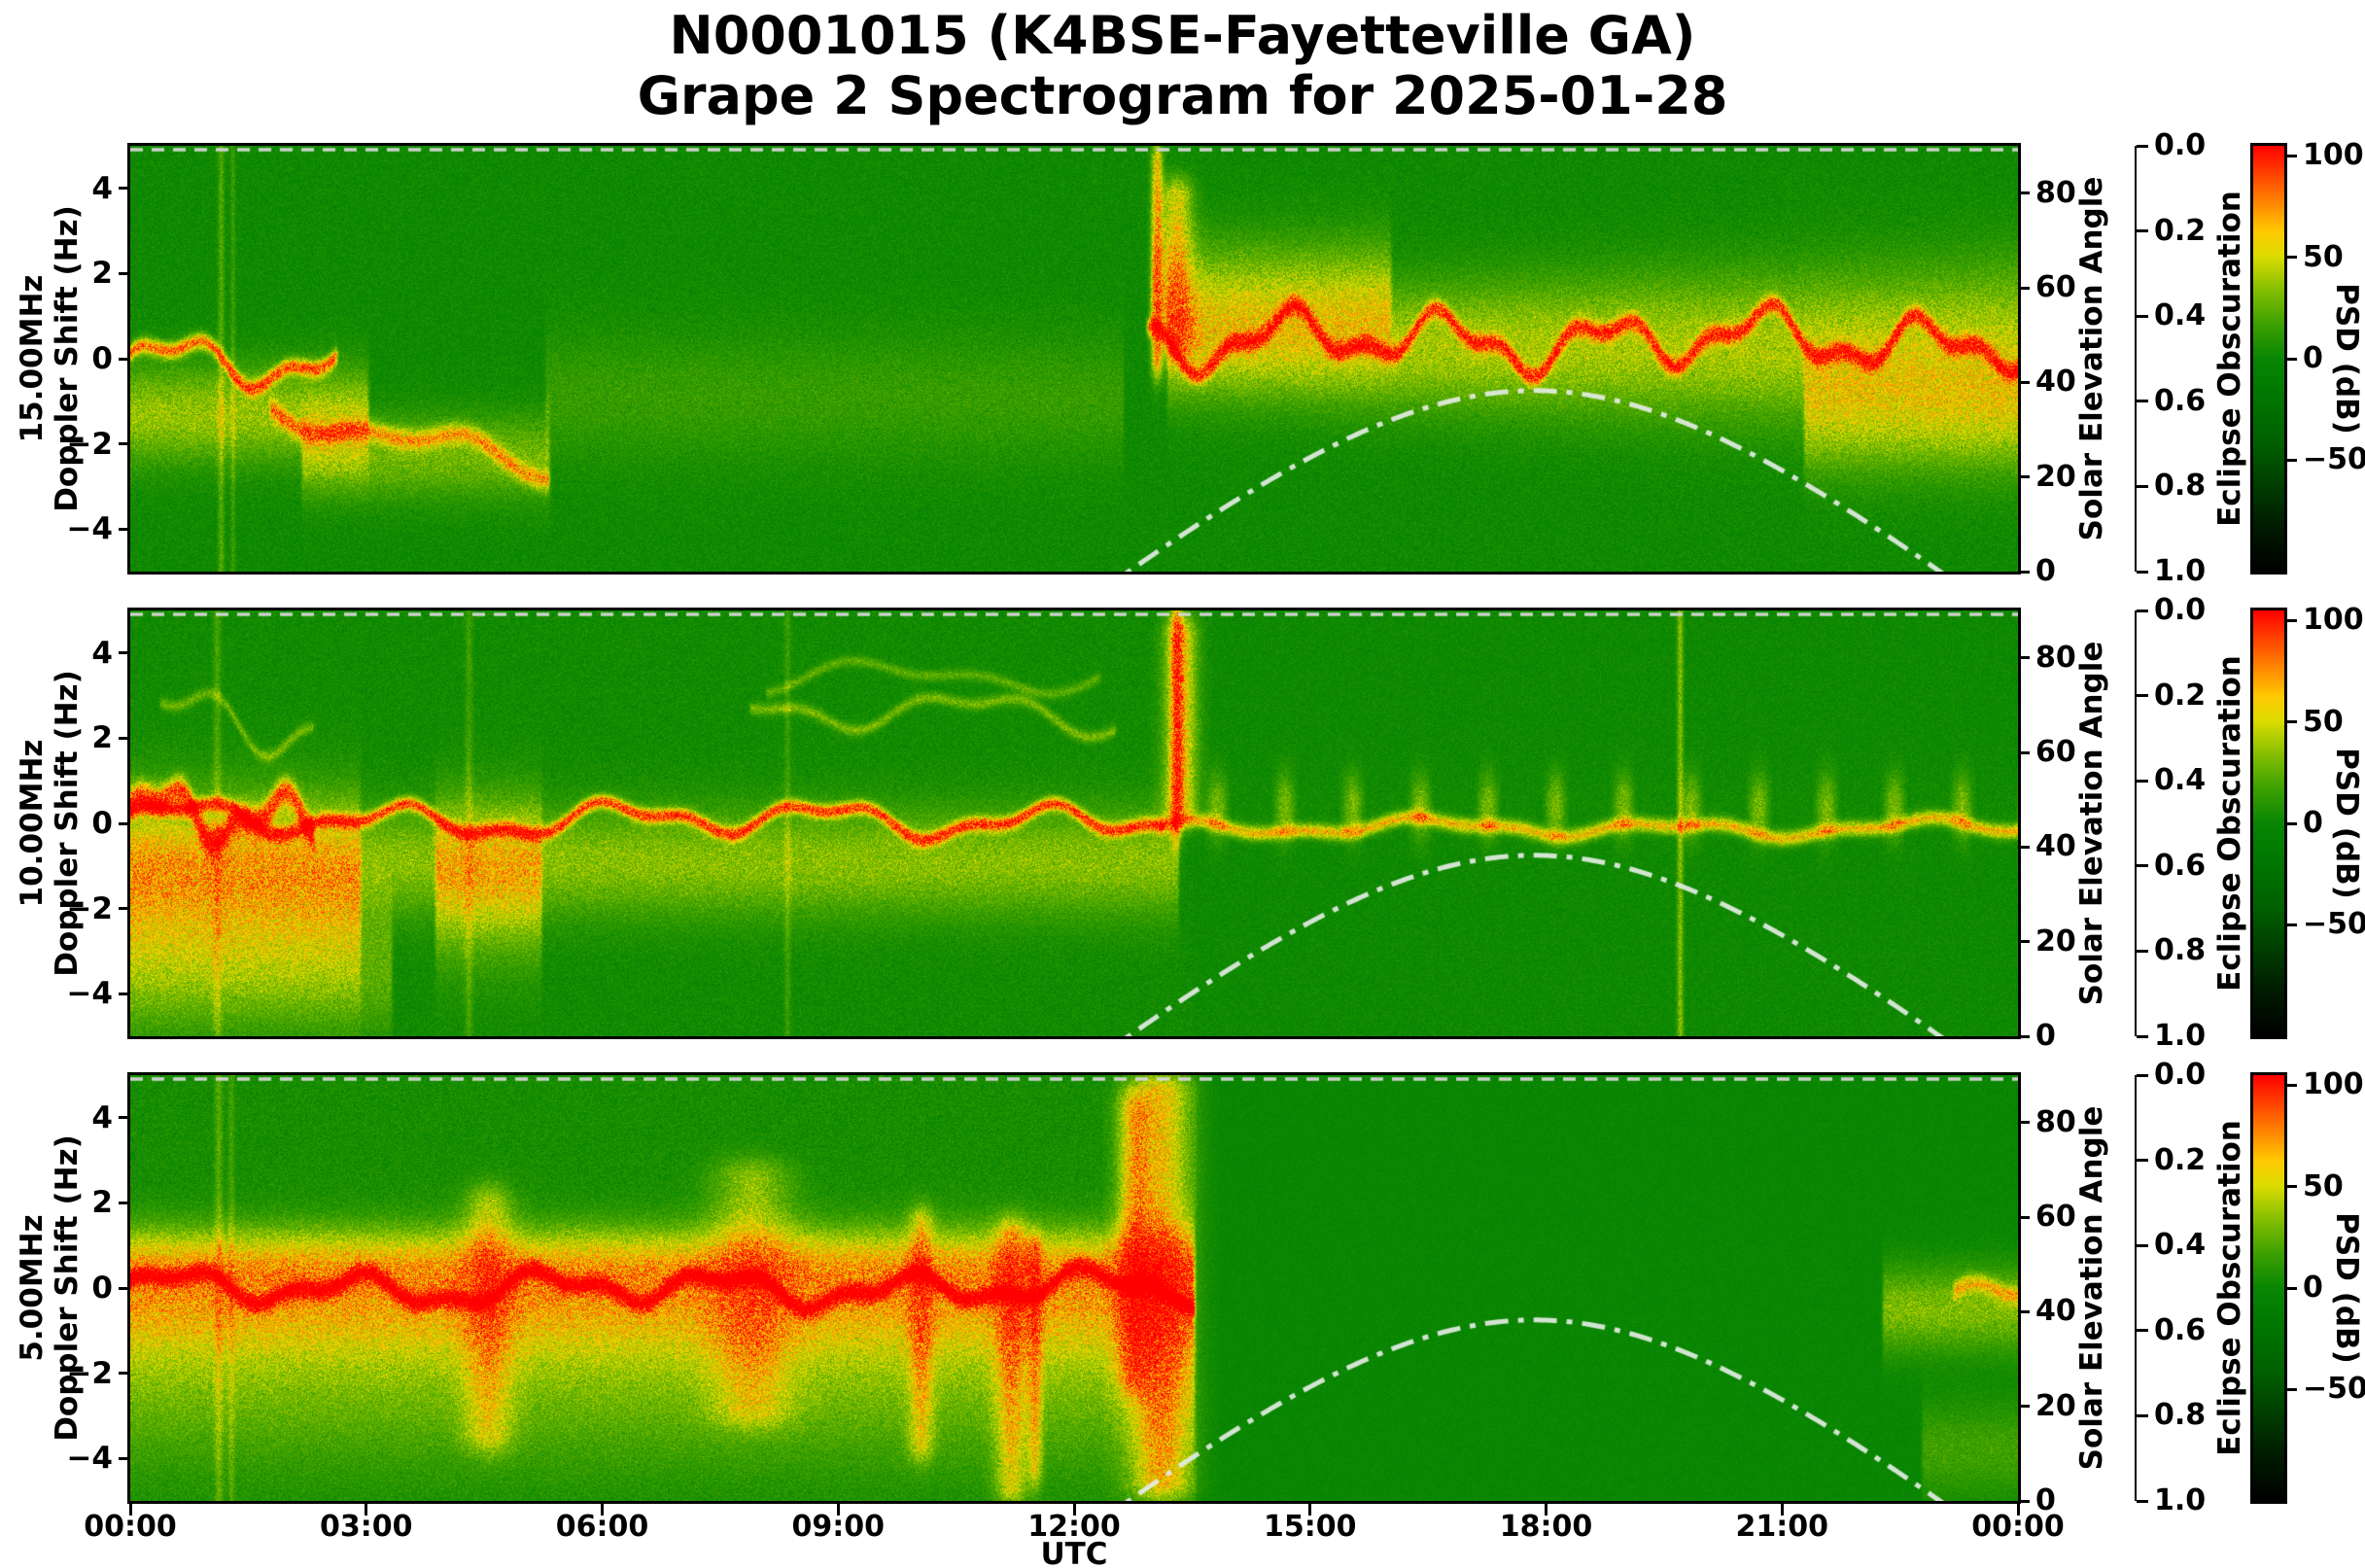  I want to click on solar-axis-tick-label: 80, so click(2055, 657).